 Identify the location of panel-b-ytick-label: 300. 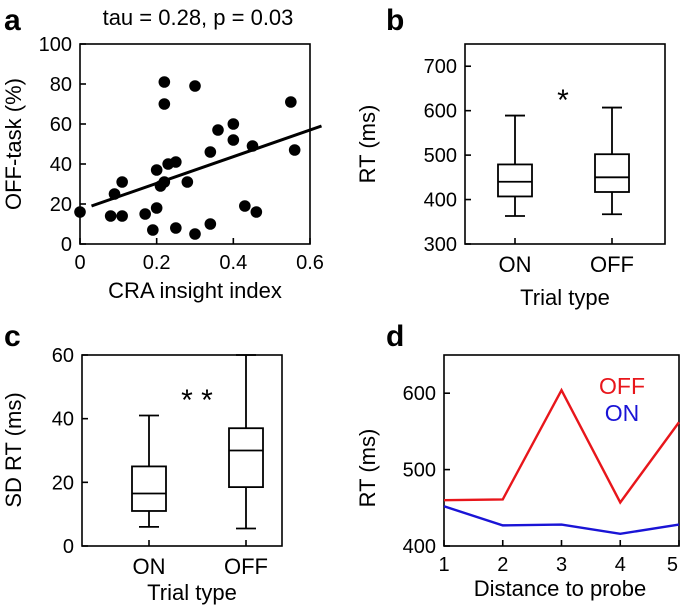
(440, 245).